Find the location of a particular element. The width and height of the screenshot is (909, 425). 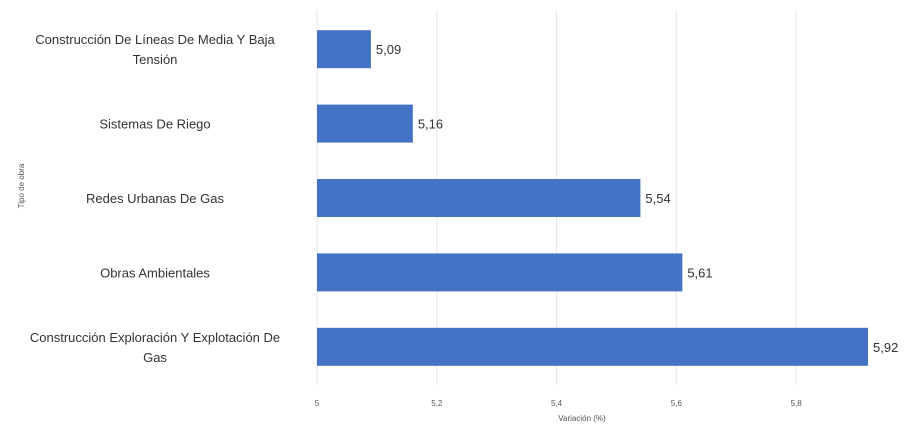

x-tick-label: 5,8 is located at coordinates (797, 403).